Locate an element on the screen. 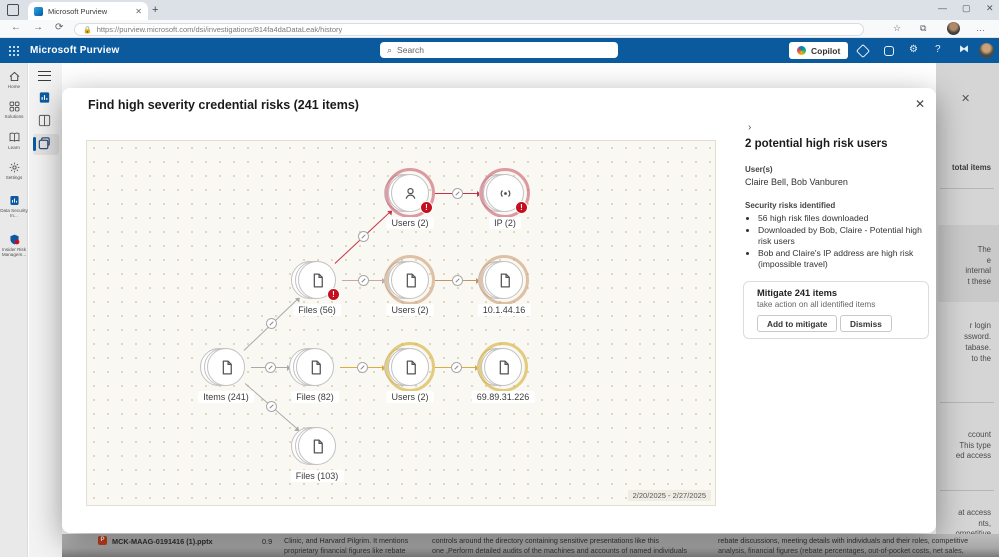 This screenshot has height=557, width=999. background-table-strip is located at coordinates (530, 545).